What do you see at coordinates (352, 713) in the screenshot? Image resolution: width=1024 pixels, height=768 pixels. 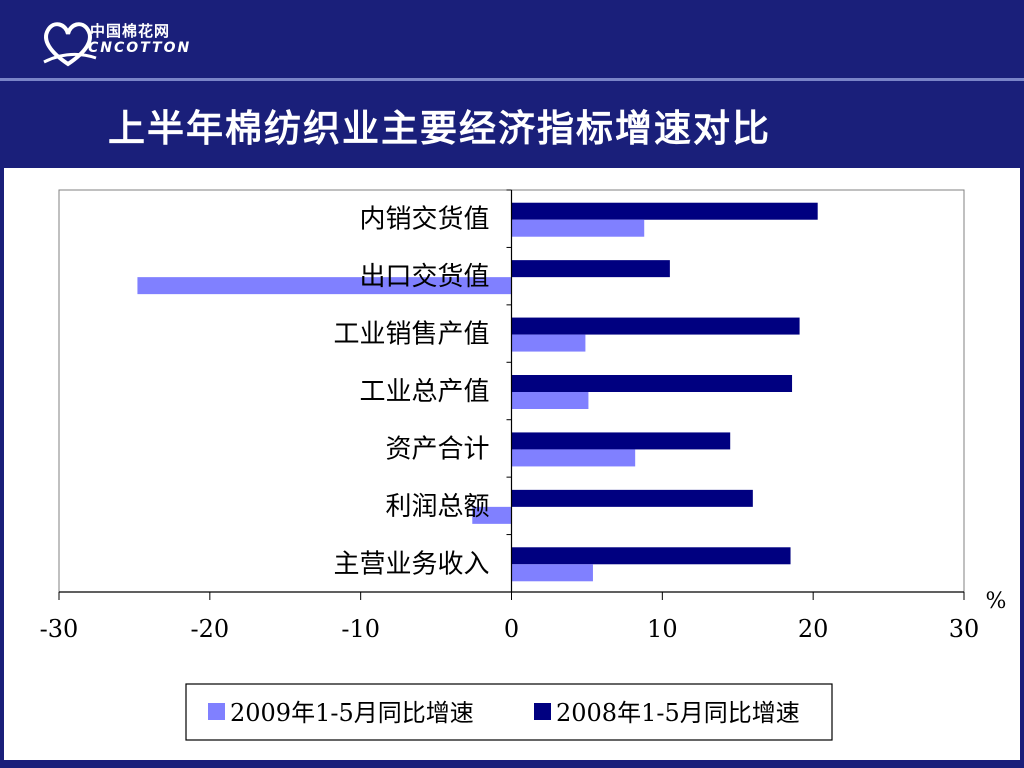 I see `legend-label-1: 2009年1-5月同比增速` at bounding box center [352, 713].